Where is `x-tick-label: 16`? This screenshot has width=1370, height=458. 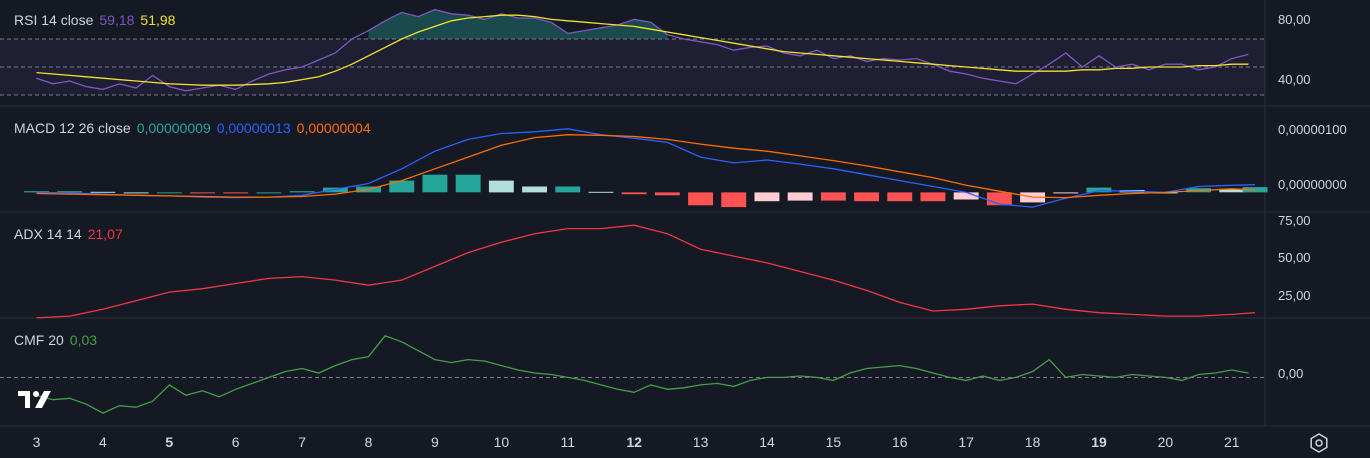 x-tick-label: 16 is located at coordinates (900, 442).